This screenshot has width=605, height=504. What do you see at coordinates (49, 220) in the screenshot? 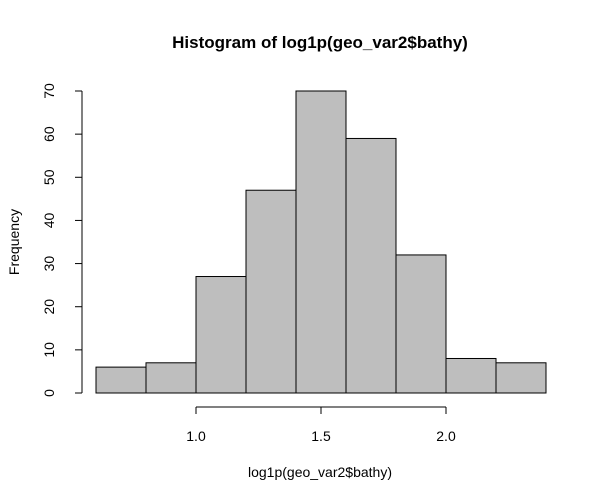
I see `y-tick-label-5: 40` at bounding box center [49, 220].